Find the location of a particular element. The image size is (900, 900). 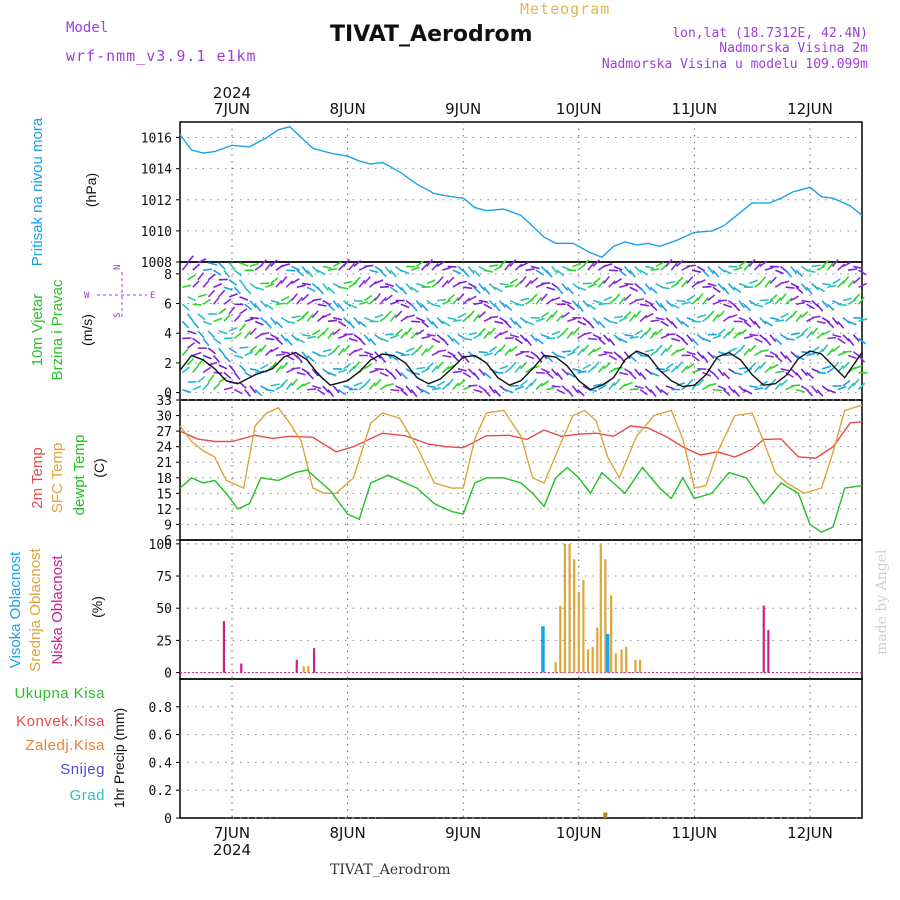

precip-bar is located at coordinates (605, 815).